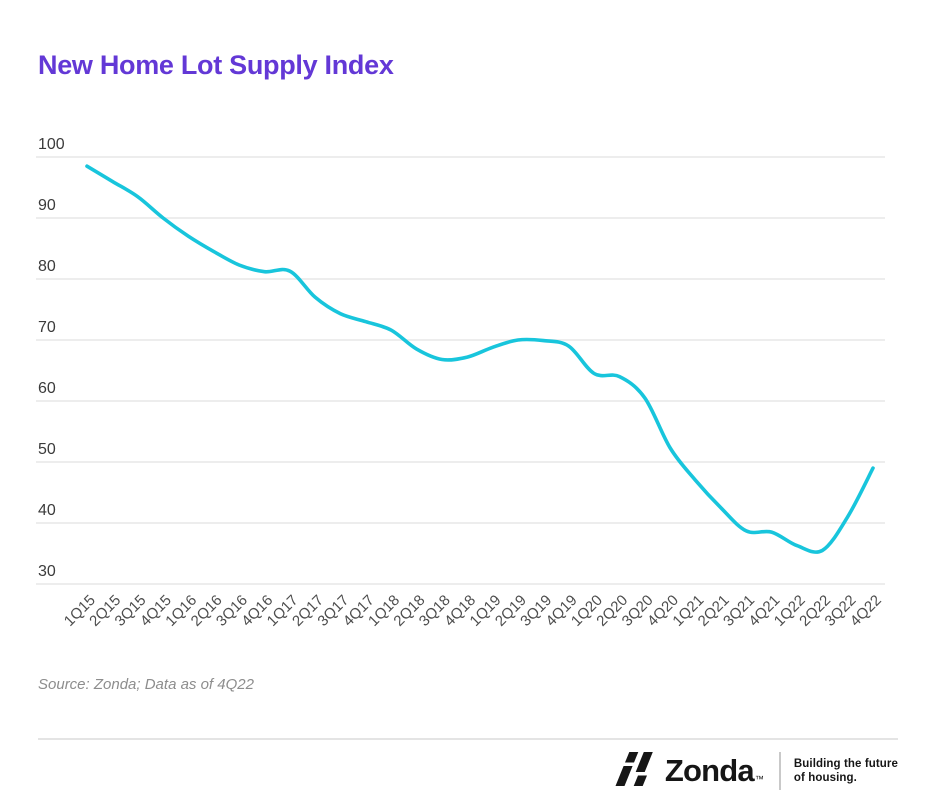 The image size is (936, 808). Describe the element at coordinates (845, 764) in the screenshot. I see `tagline-line-1: Building the future` at that location.